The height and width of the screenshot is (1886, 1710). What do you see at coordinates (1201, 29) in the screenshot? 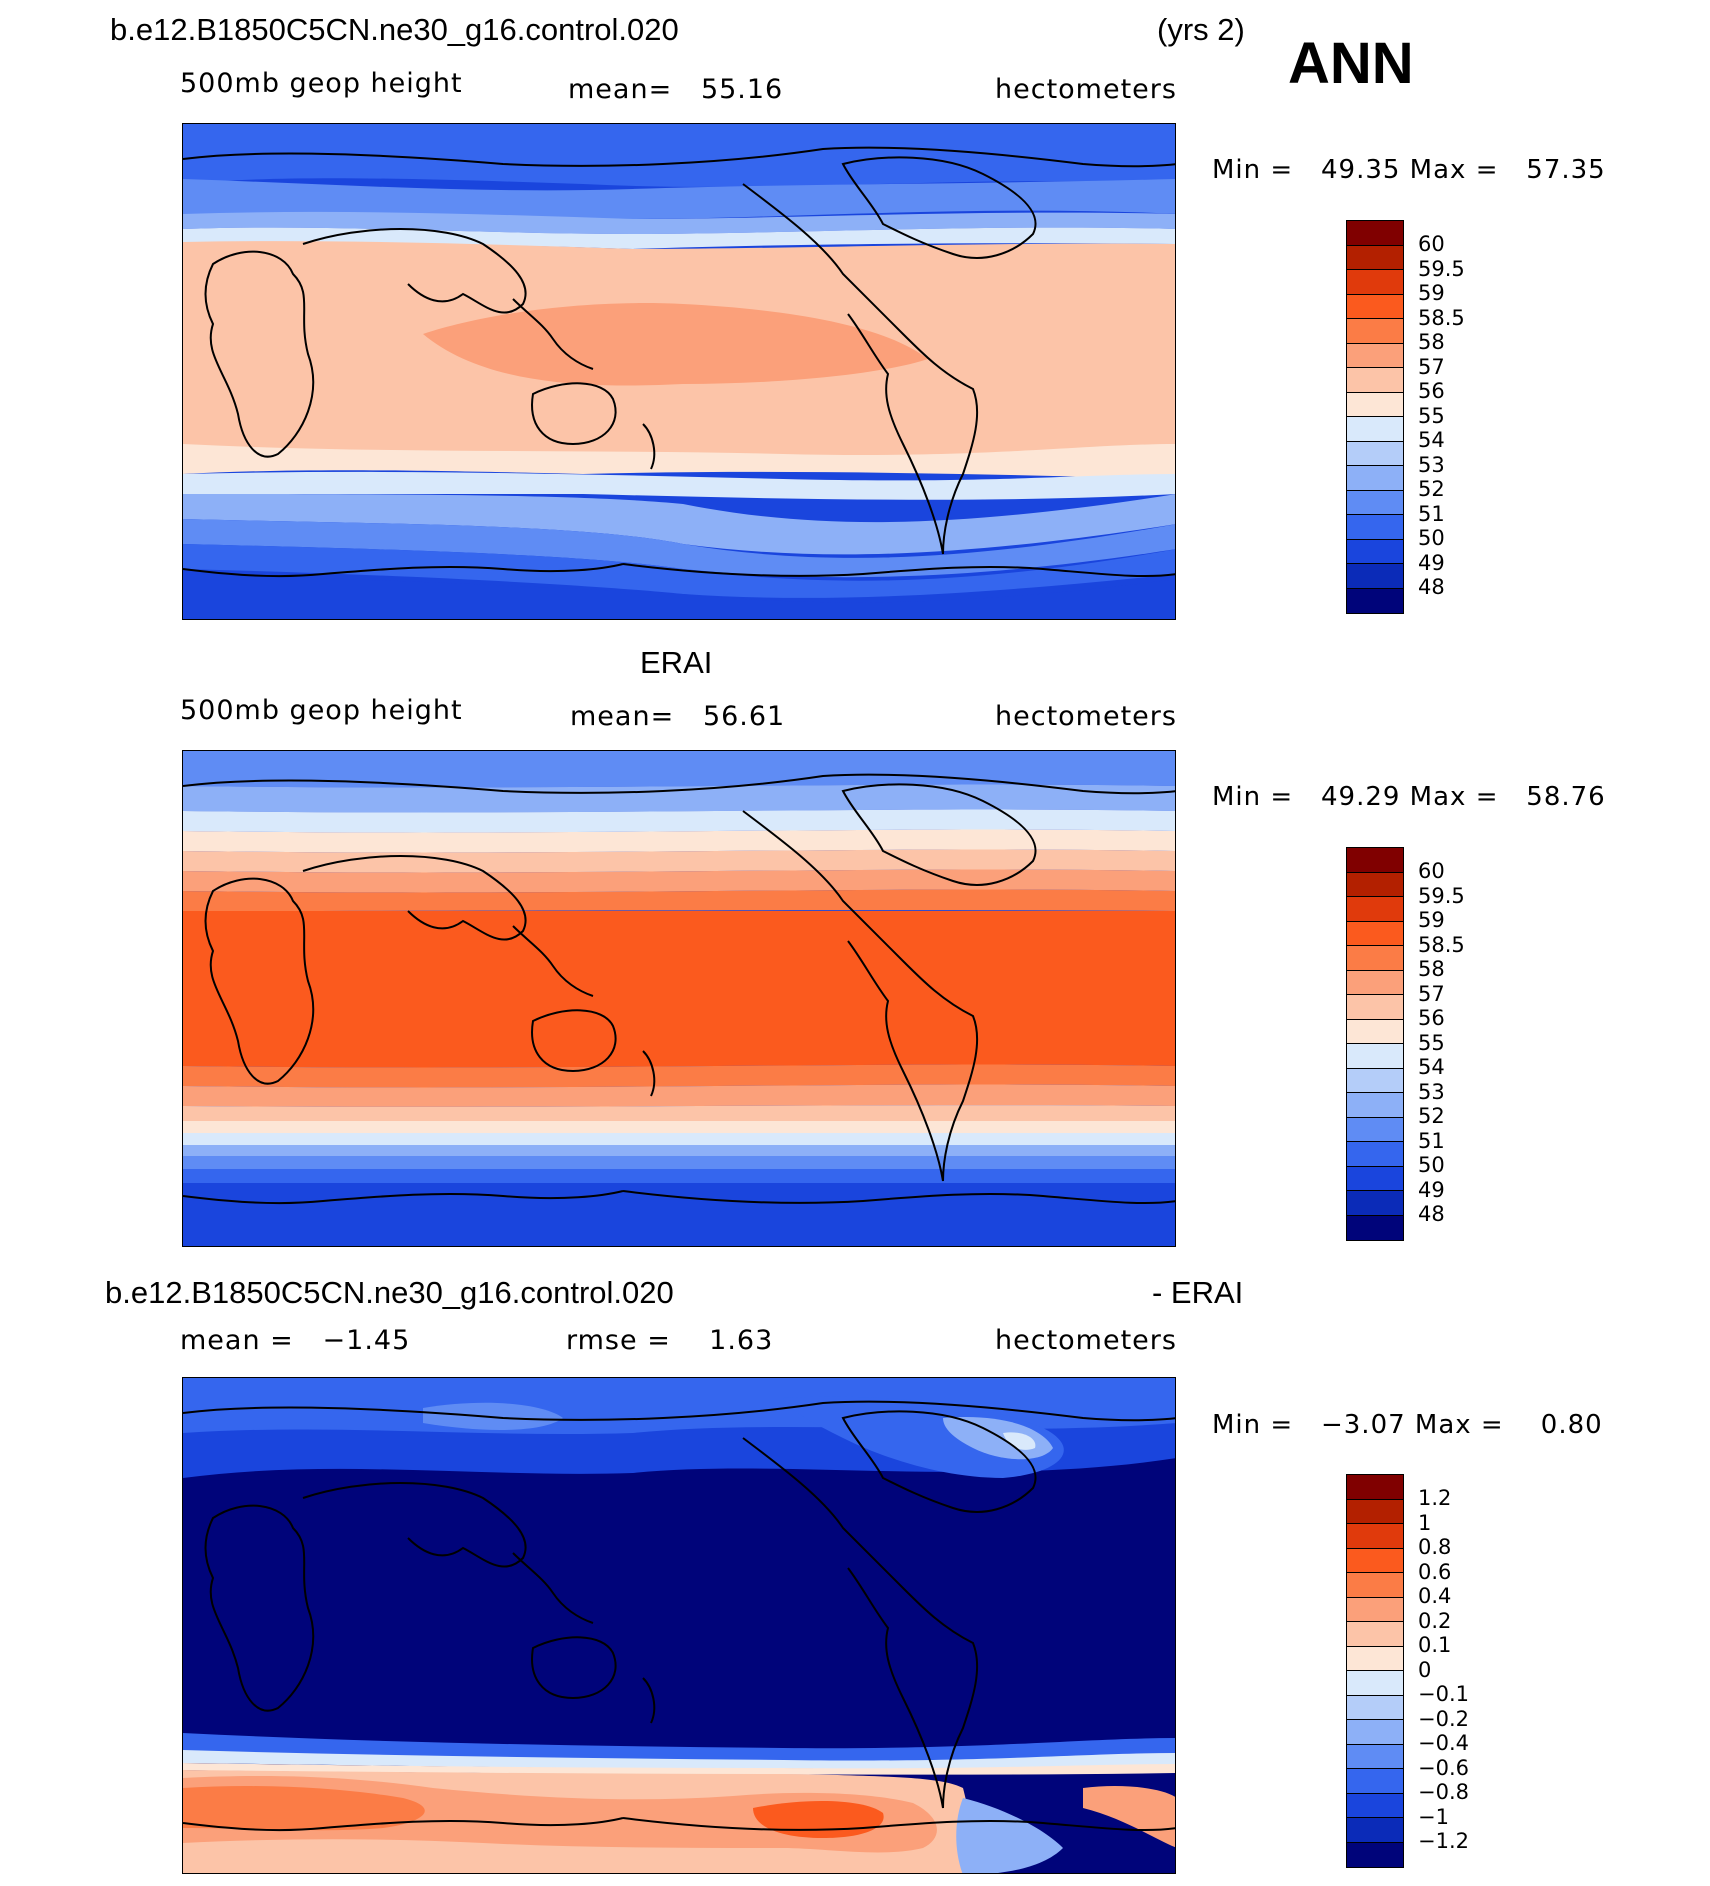
I see `years-label: (yrs 2)` at bounding box center [1201, 29].